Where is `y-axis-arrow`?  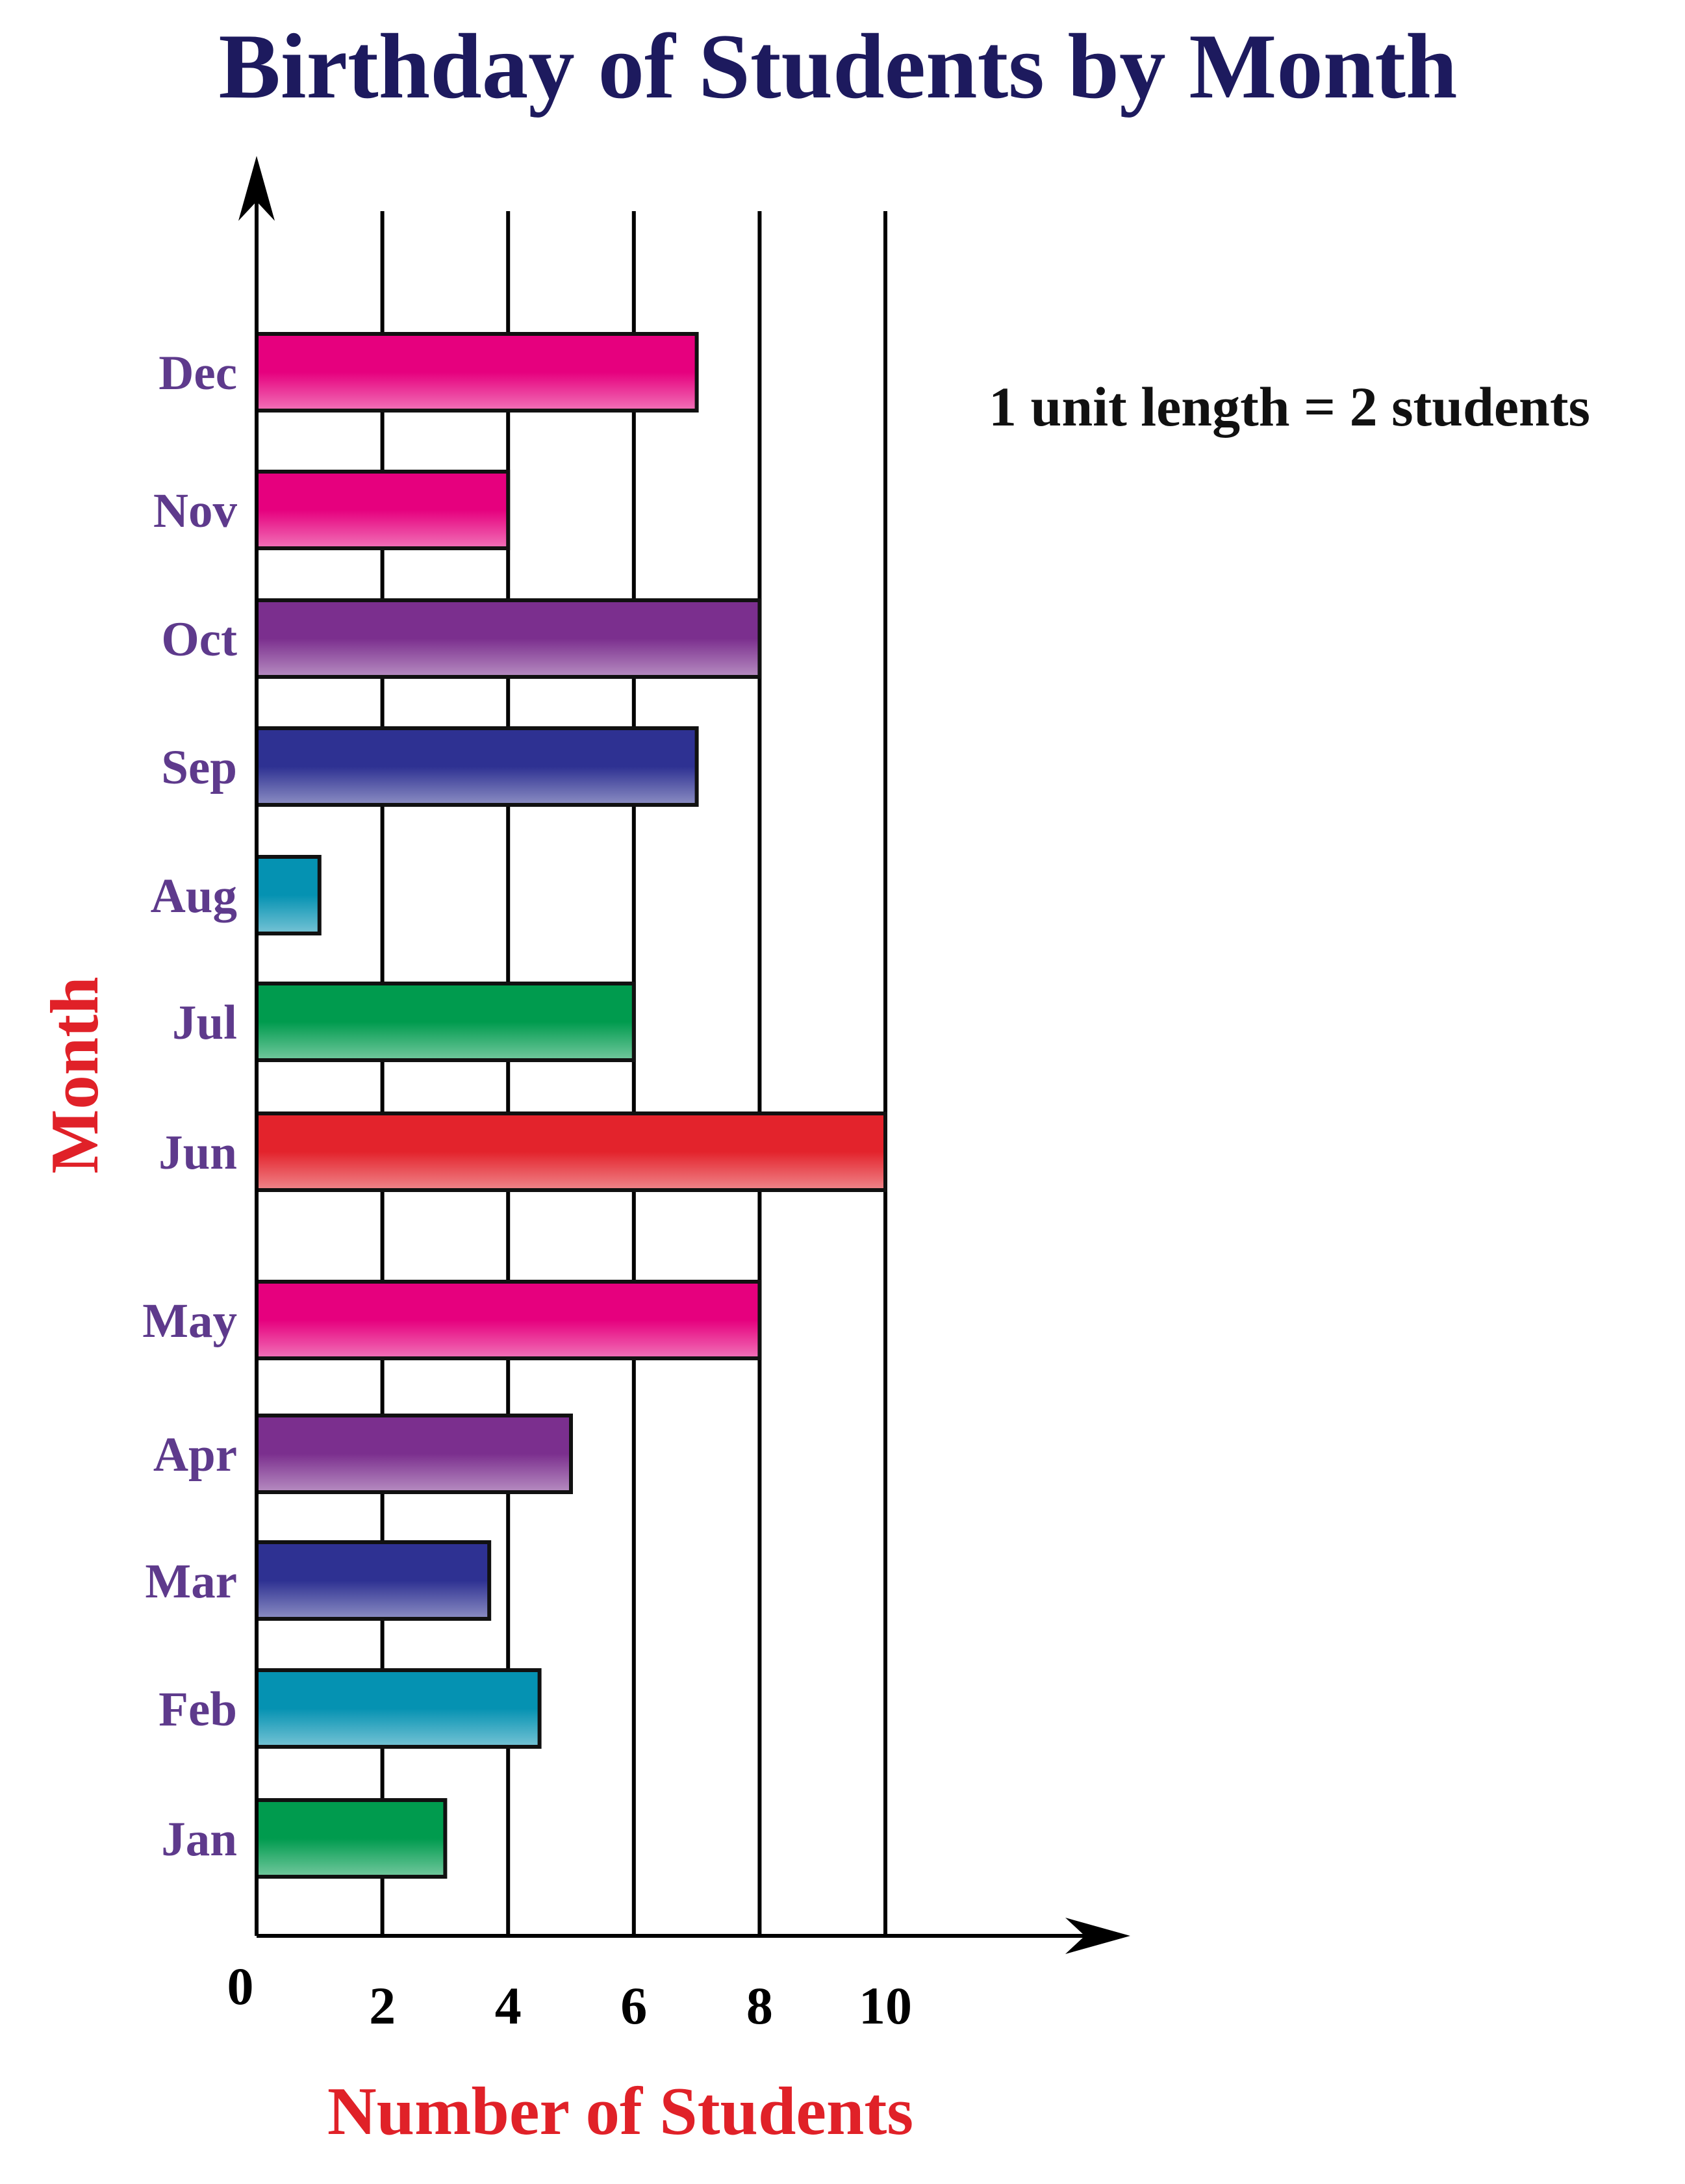 y-axis-arrow is located at coordinates (256, 188).